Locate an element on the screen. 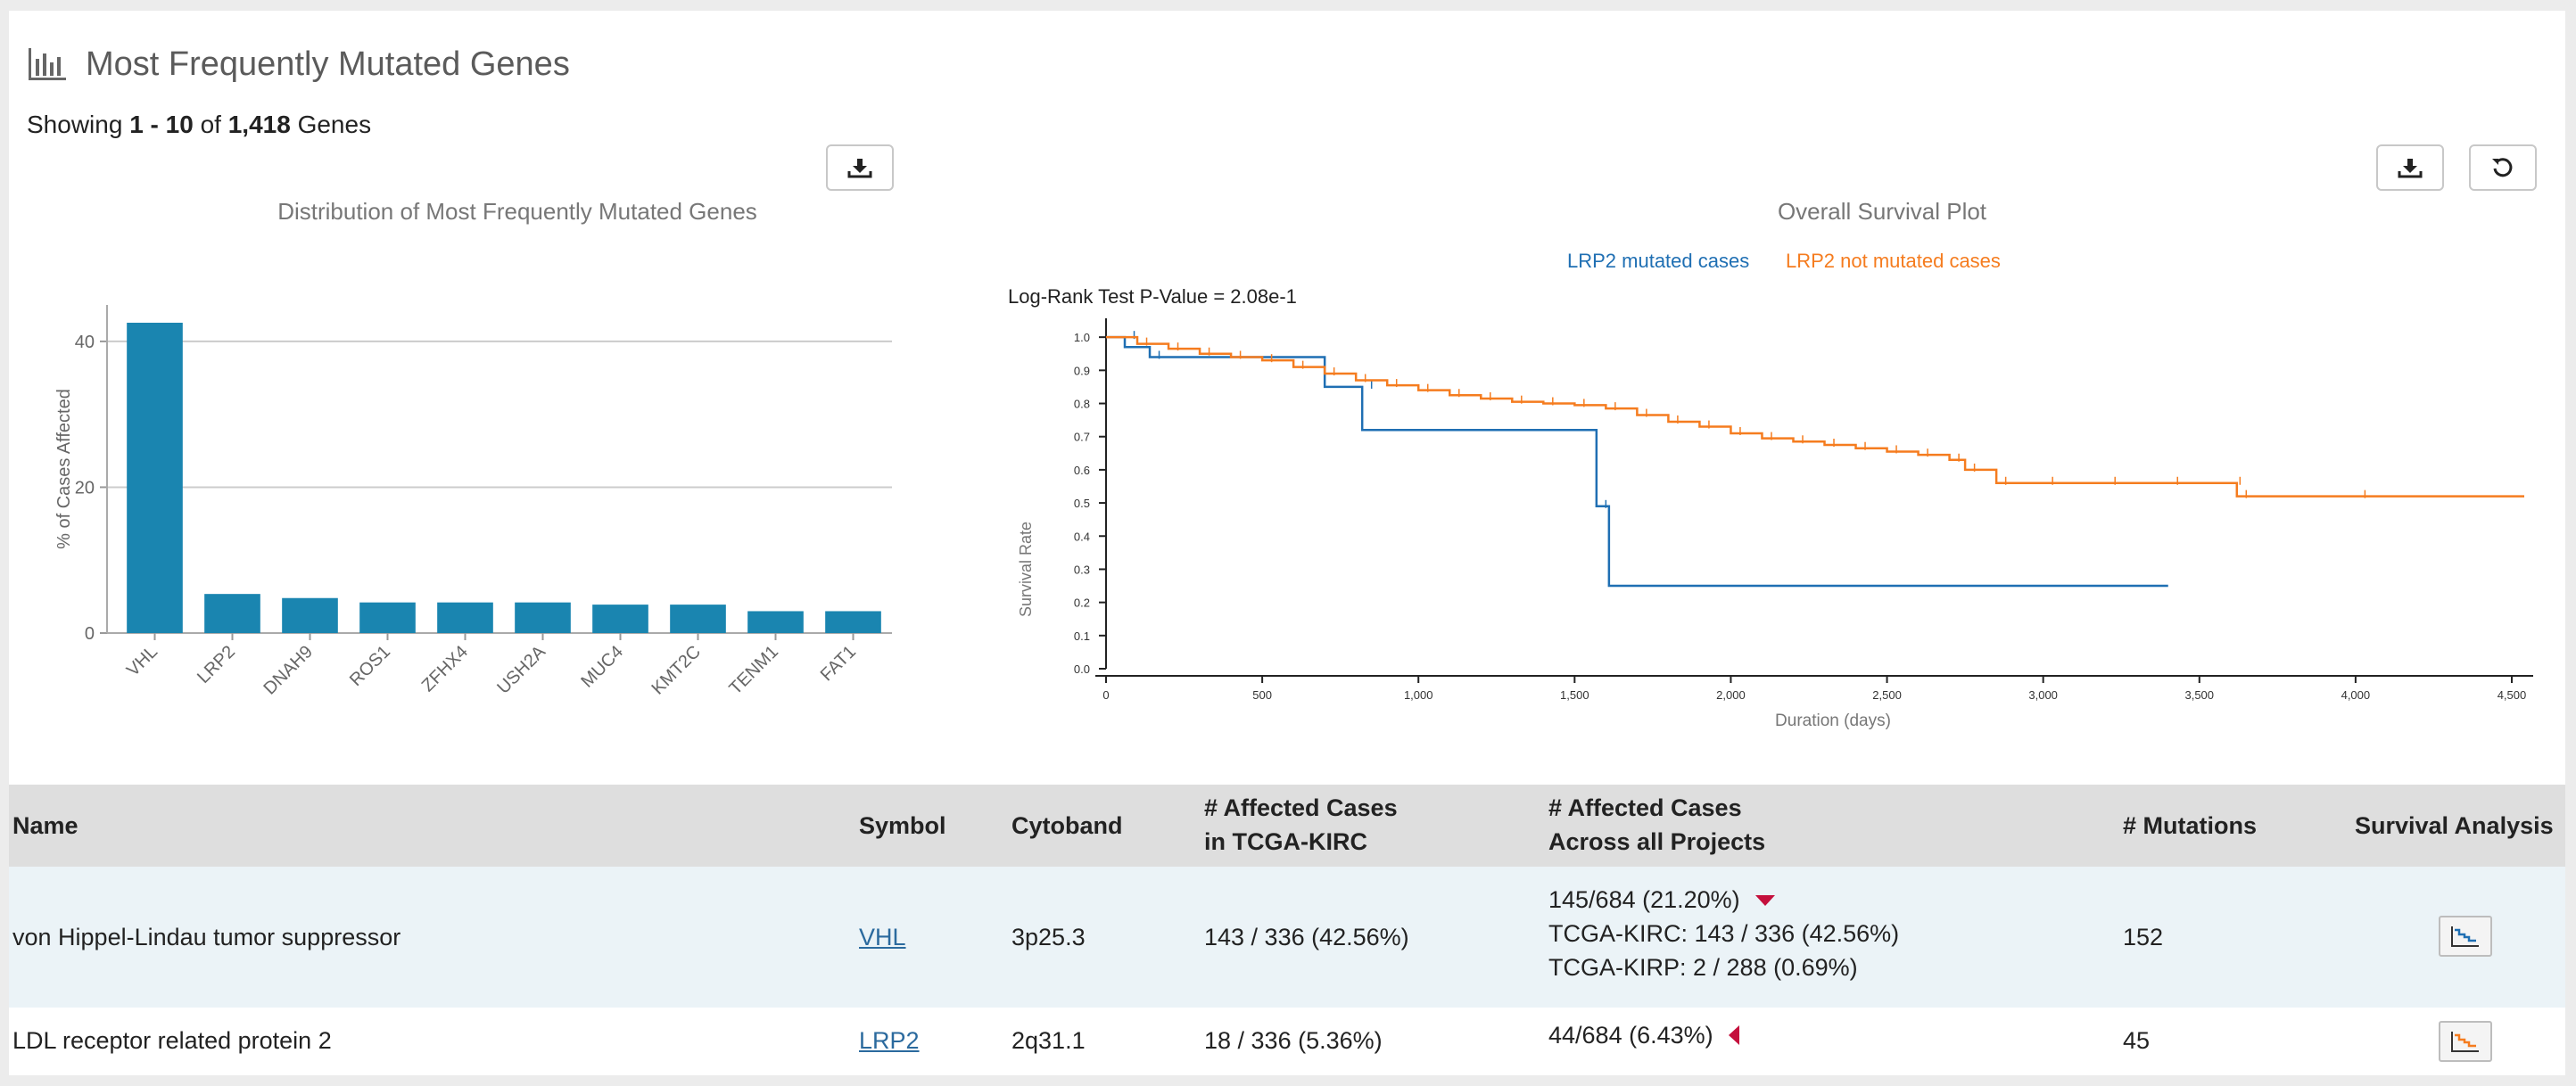 The width and height of the screenshot is (2576, 1086). x-tick-label: 0 is located at coordinates (1105, 695).